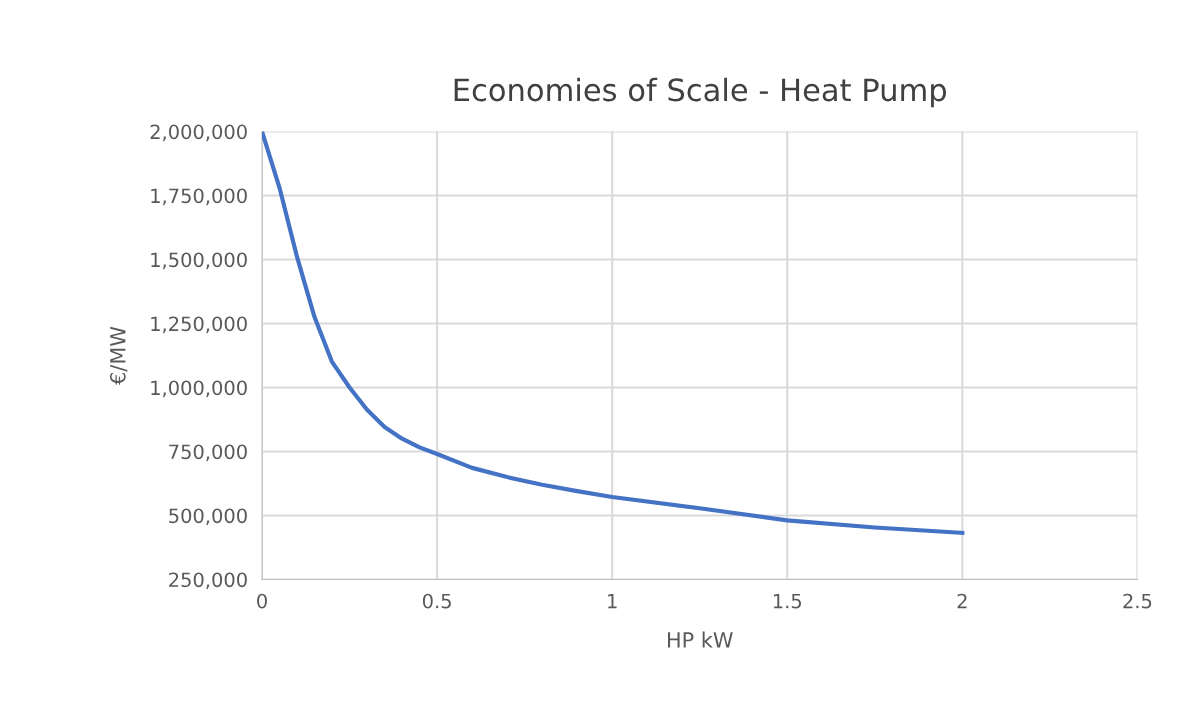 The height and width of the screenshot is (711, 1191). What do you see at coordinates (700, 639) in the screenshot?
I see `x-axis-title: HP kW` at bounding box center [700, 639].